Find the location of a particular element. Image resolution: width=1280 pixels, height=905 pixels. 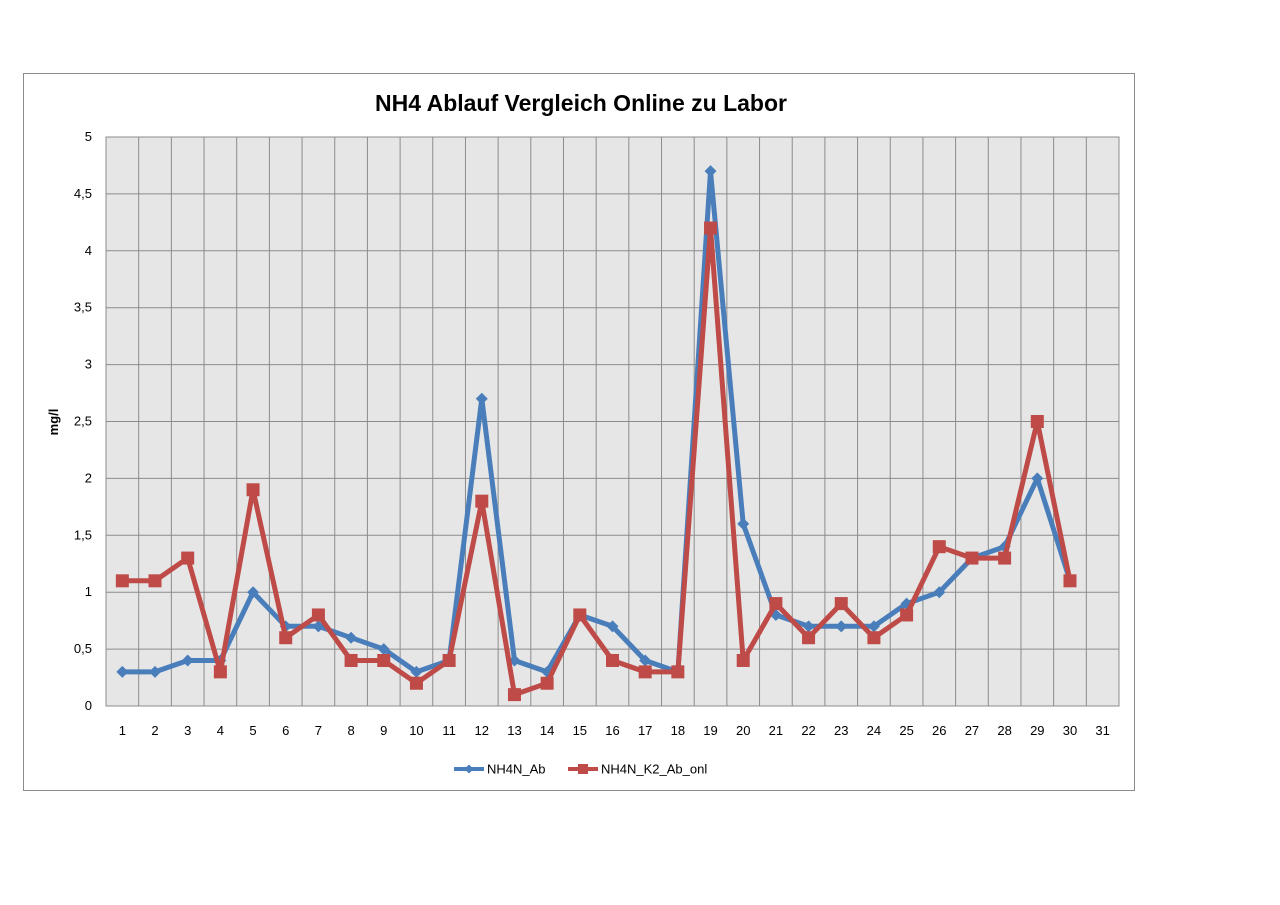

legend-label: NH4N_K2_Ab_onl is located at coordinates (654, 769).